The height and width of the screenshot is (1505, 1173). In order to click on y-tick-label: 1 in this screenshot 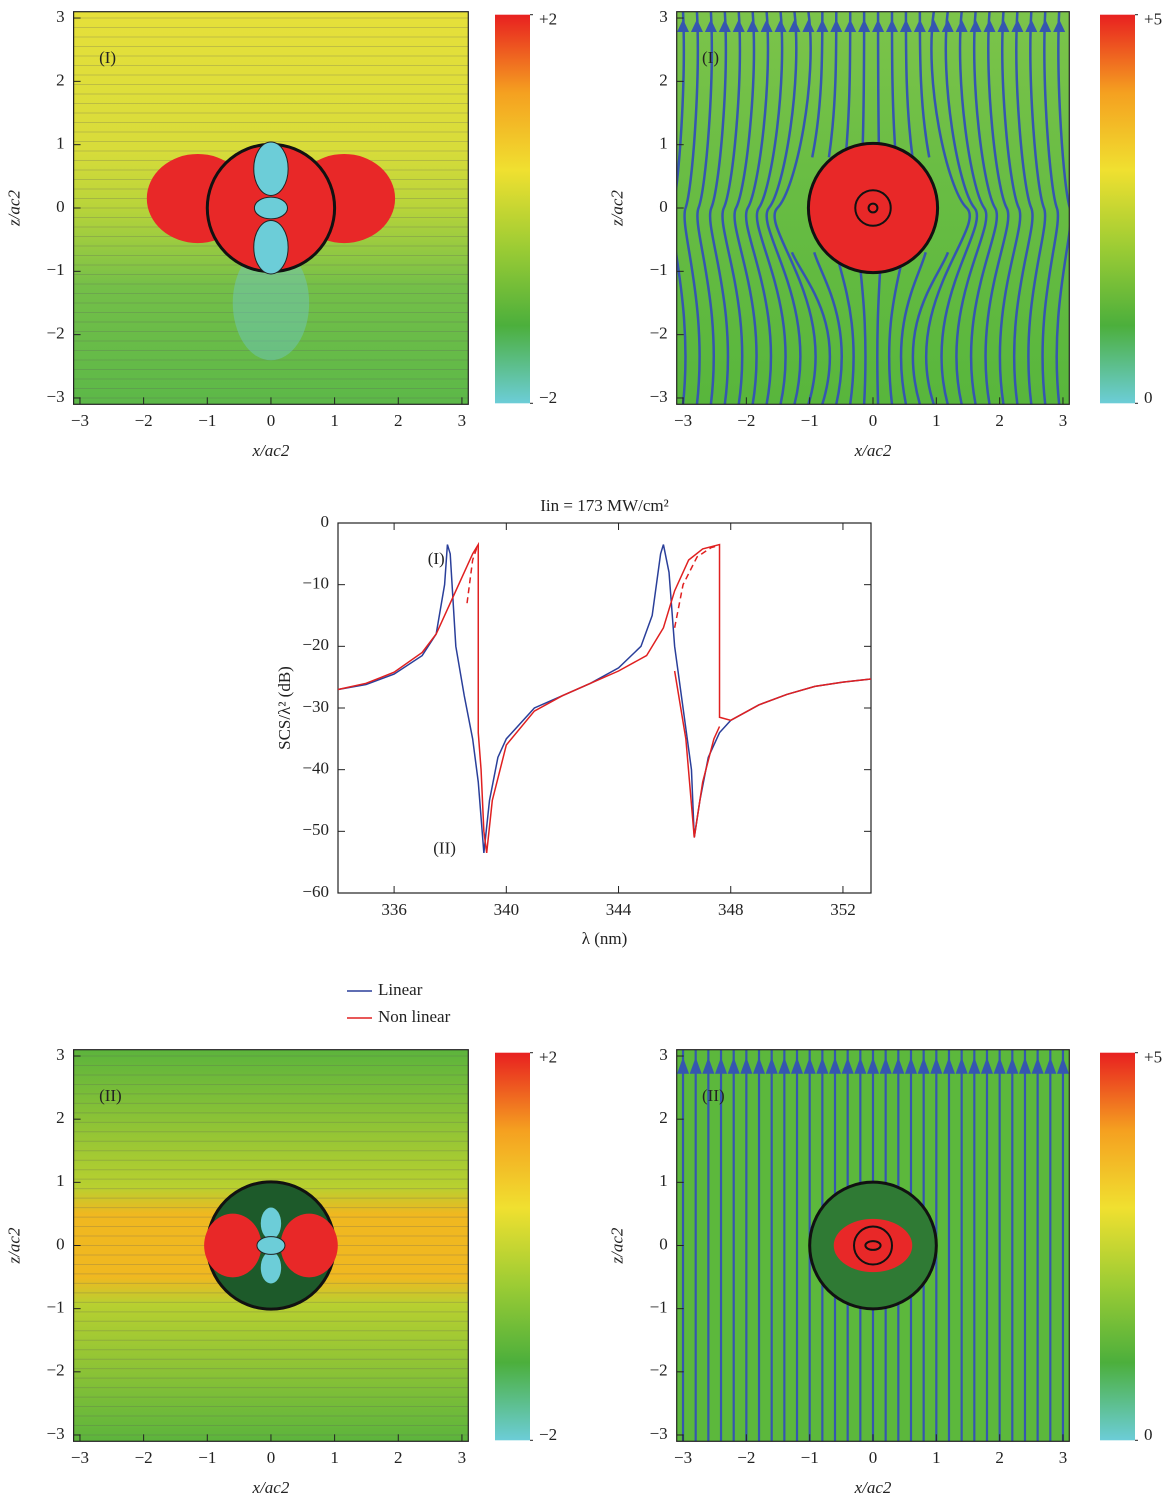, I will do `click(663, 143)`.